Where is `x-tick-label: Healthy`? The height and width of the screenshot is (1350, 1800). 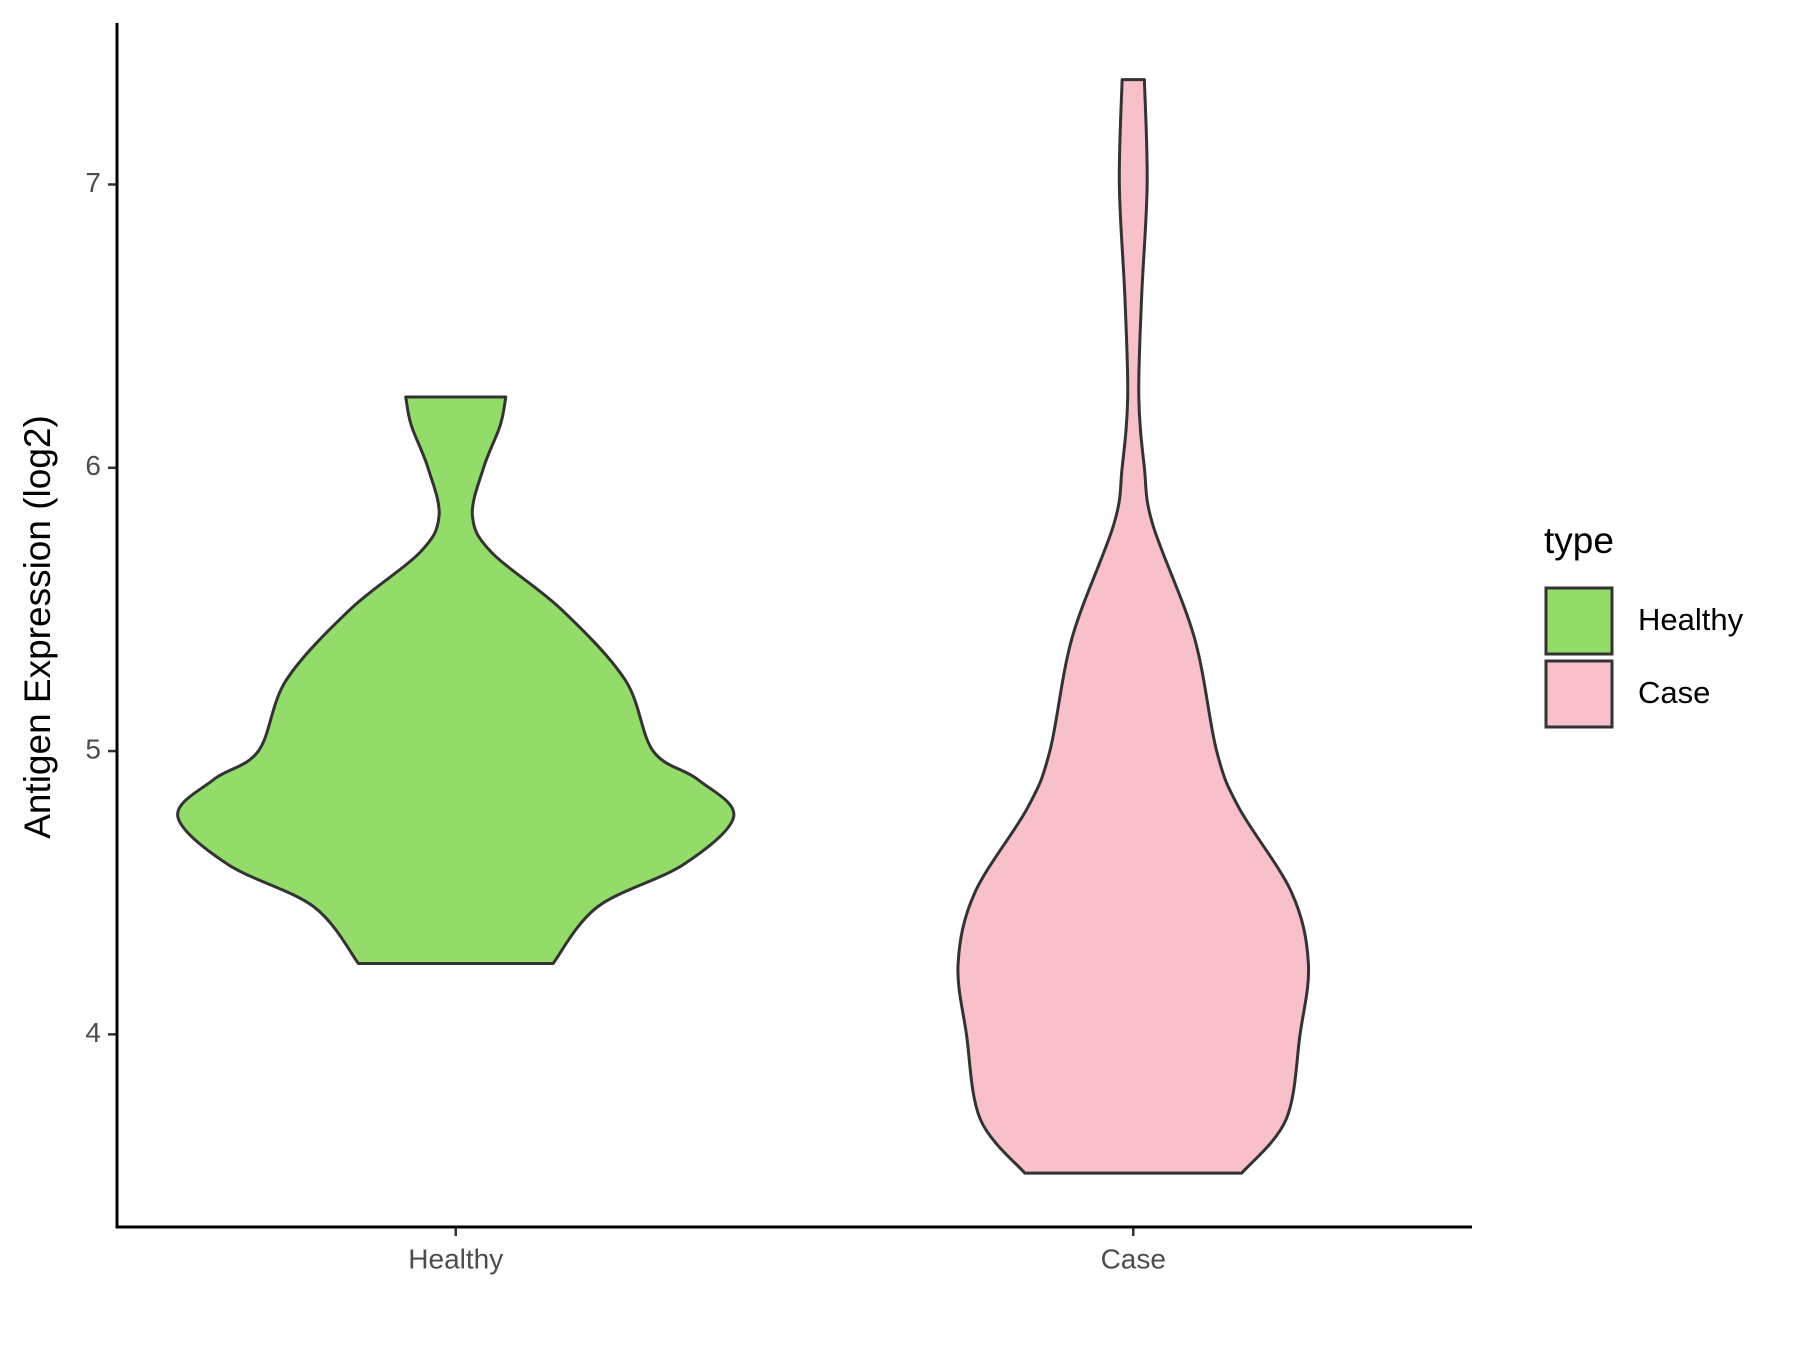
x-tick-label: Healthy is located at coordinates (455, 1258).